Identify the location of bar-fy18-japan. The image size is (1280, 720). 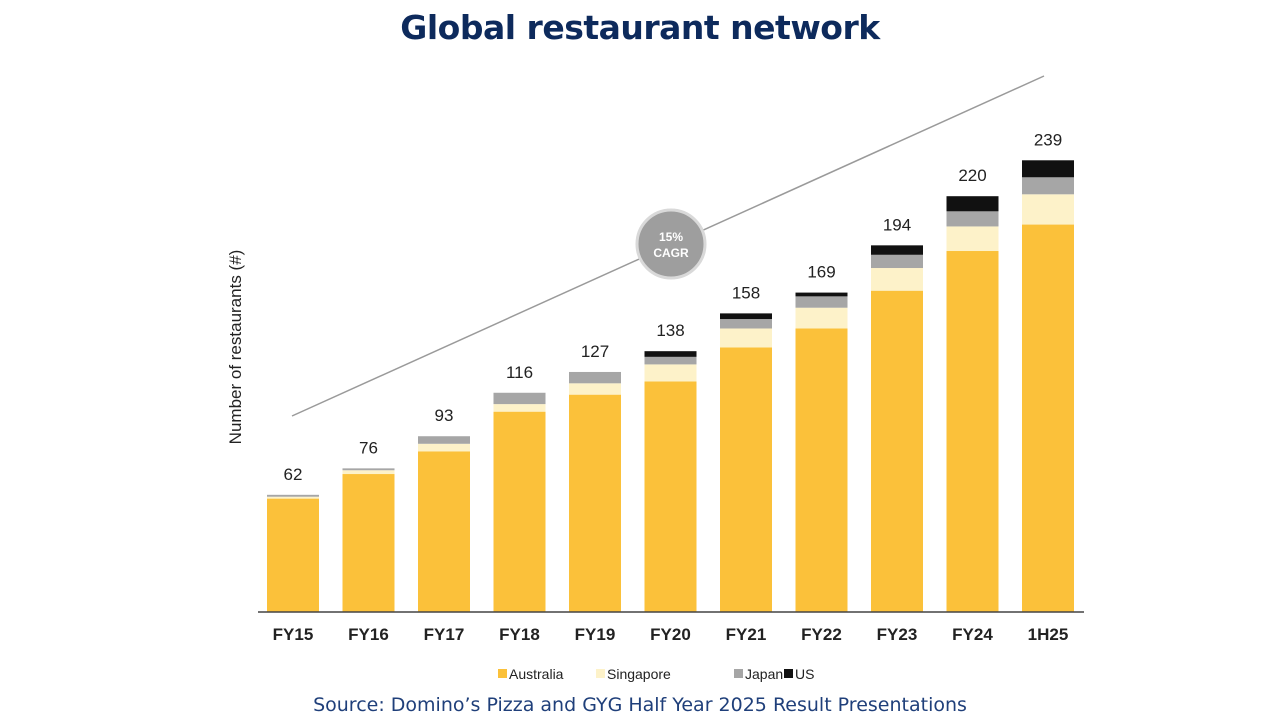
(519, 398).